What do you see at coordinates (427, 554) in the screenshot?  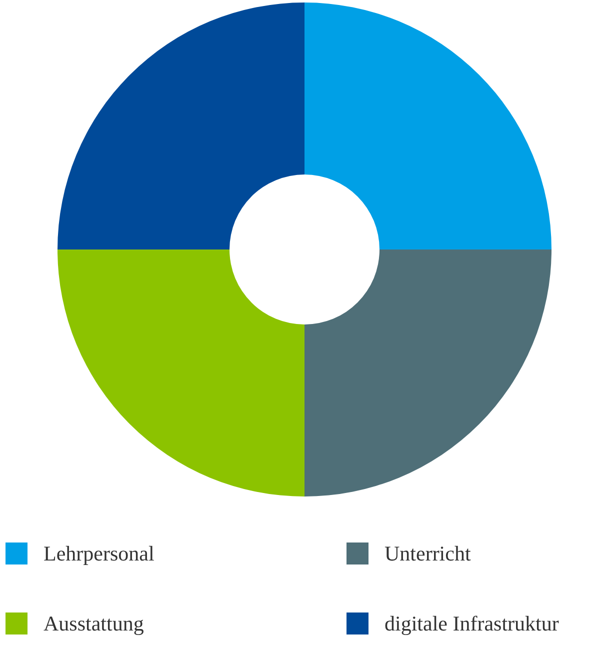 I see `legend-label: Unterricht` at bounding box center [427, 554].